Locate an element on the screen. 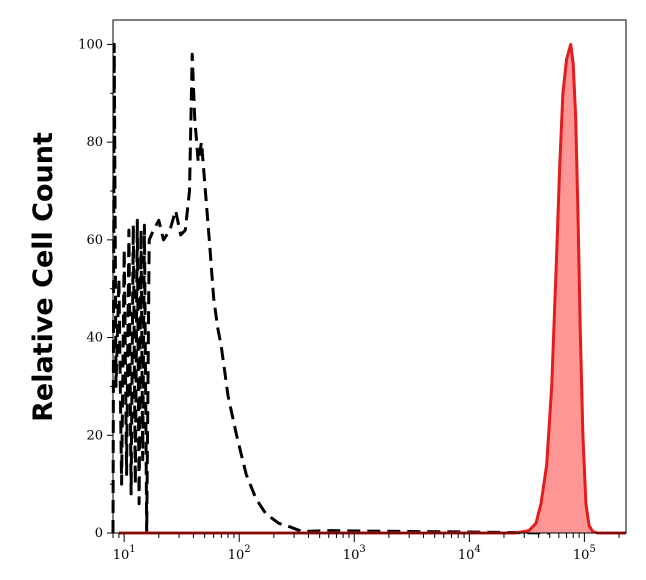  x-tick-label: 10³ is located at coordinates (354, 553).